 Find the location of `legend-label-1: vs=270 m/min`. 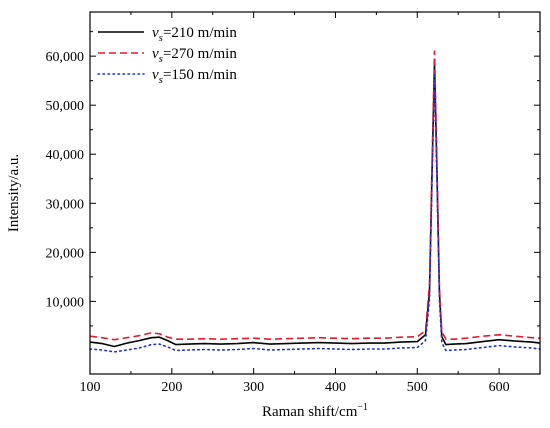

legend-label-1: vs=270 m/min is located at coordinates (194, 55).